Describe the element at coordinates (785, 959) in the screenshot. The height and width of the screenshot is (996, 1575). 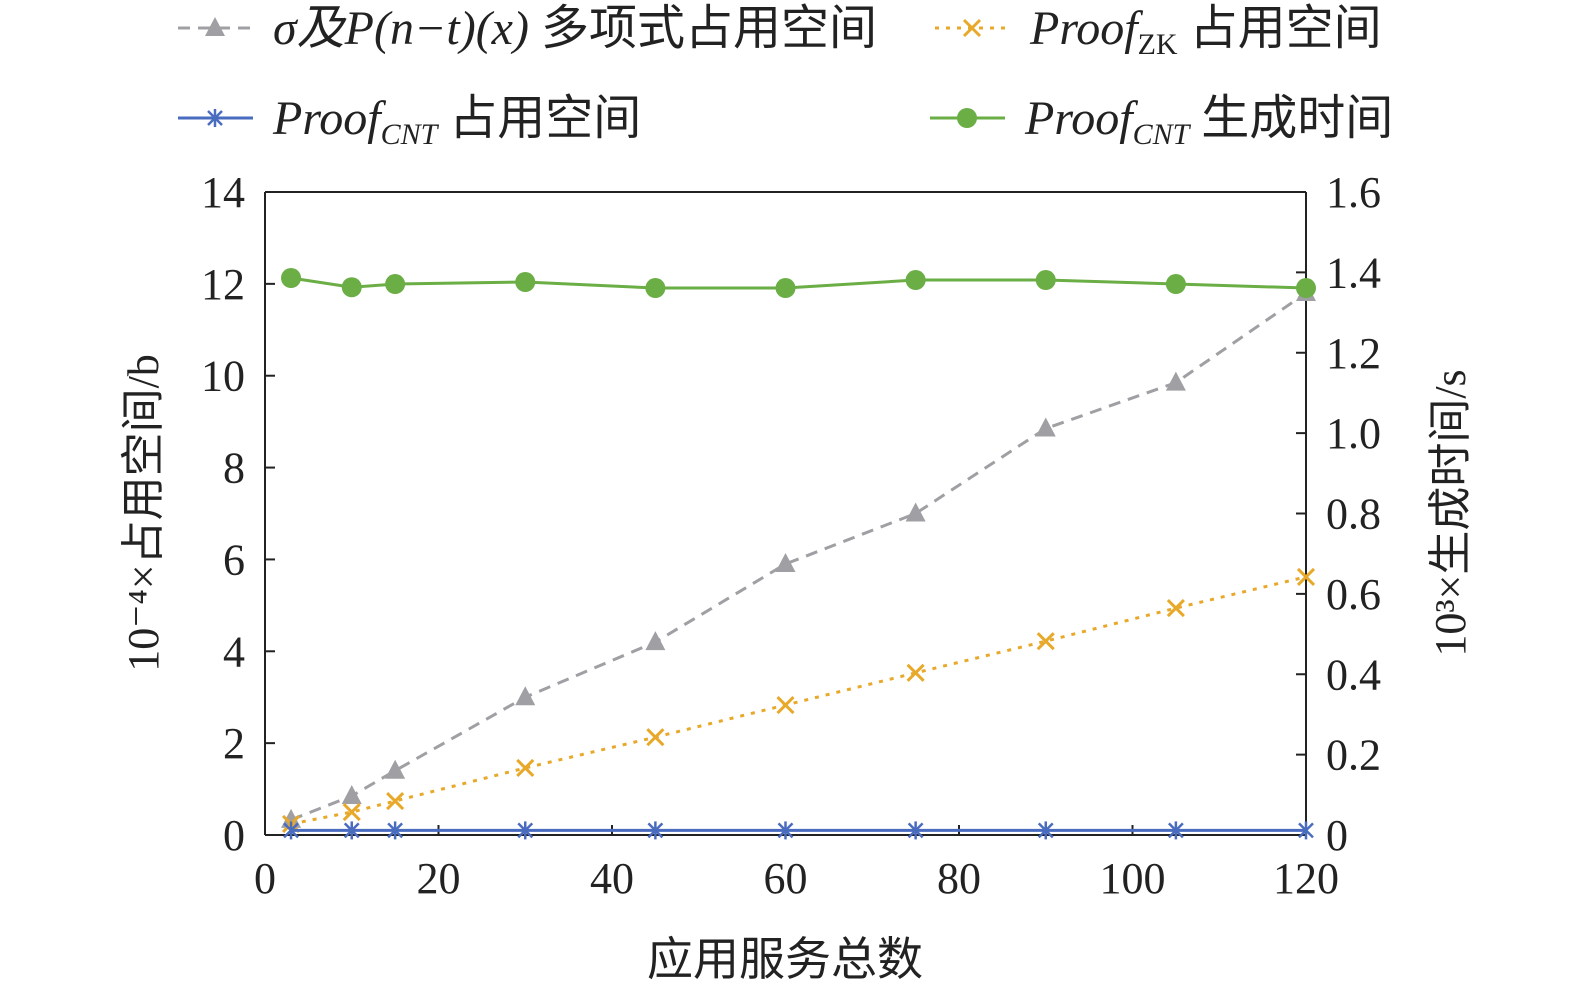
I see `x-axis-label: 应用服务总数` at that location.